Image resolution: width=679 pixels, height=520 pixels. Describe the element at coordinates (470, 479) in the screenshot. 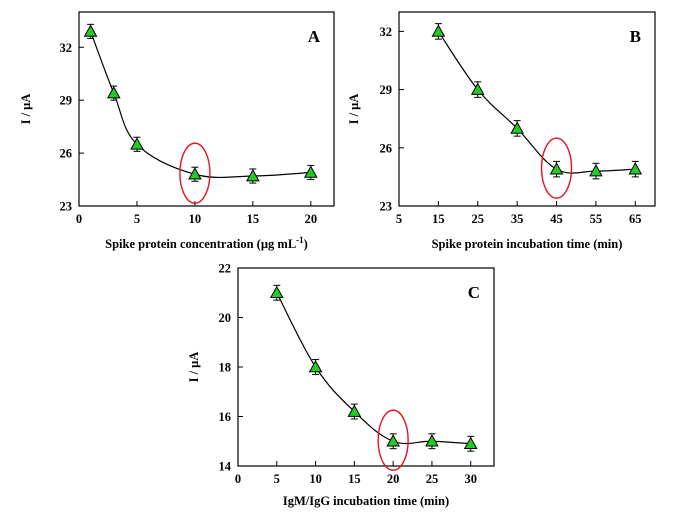

I see `x-tick-label: 30` at that location.